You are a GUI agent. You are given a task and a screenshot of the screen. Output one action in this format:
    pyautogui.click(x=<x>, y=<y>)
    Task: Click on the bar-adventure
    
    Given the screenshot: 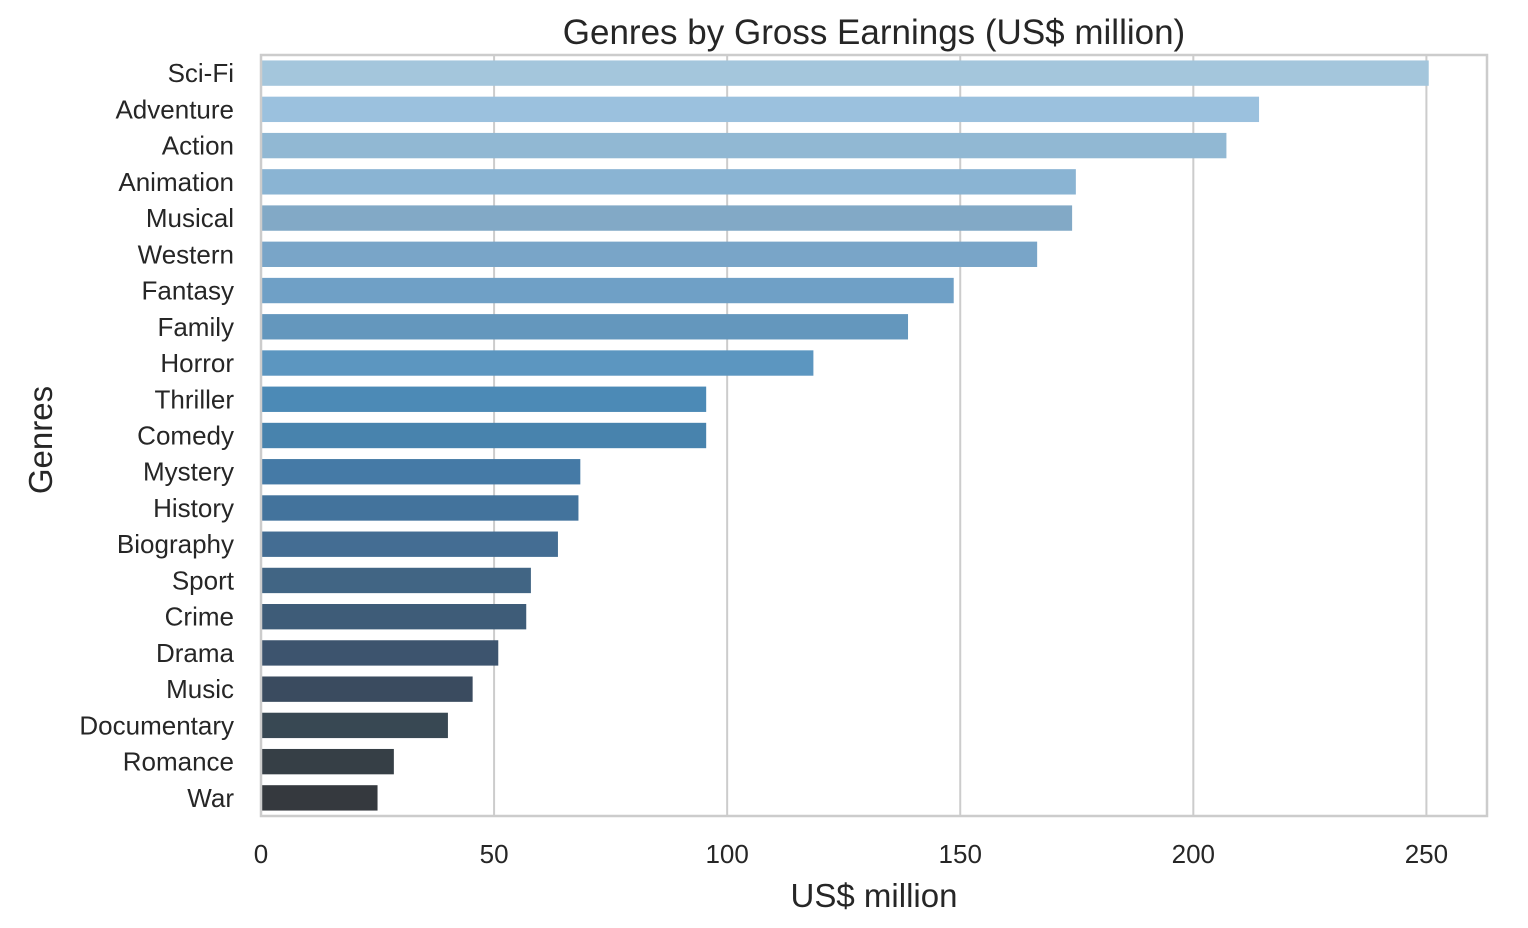 What is the action you would take?
    pyautogui.click(x=760, y=109)
    